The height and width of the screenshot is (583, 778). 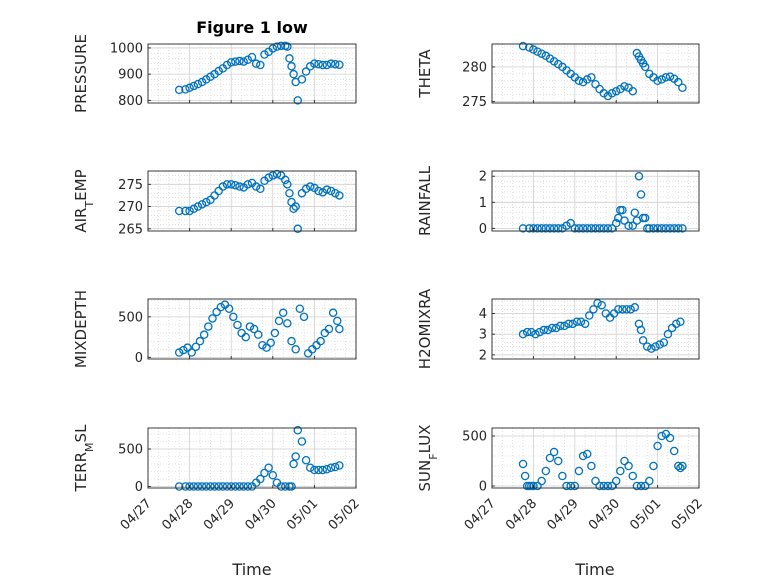 What do you see at coordinates (474, 437) in the screenshot?
I see `y-tick-label: 500` at bounding box center [474, 437].